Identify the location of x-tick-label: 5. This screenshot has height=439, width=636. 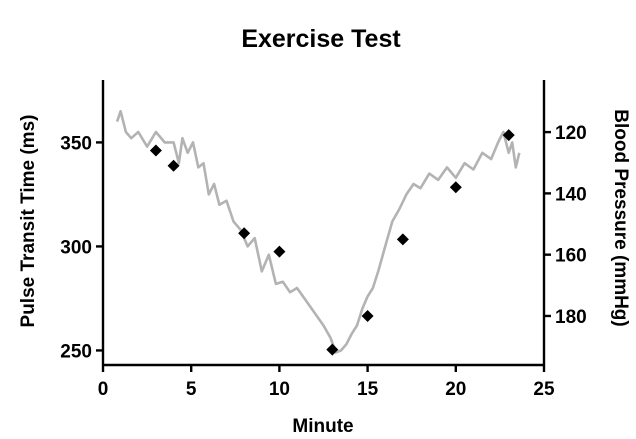
(191, 389).